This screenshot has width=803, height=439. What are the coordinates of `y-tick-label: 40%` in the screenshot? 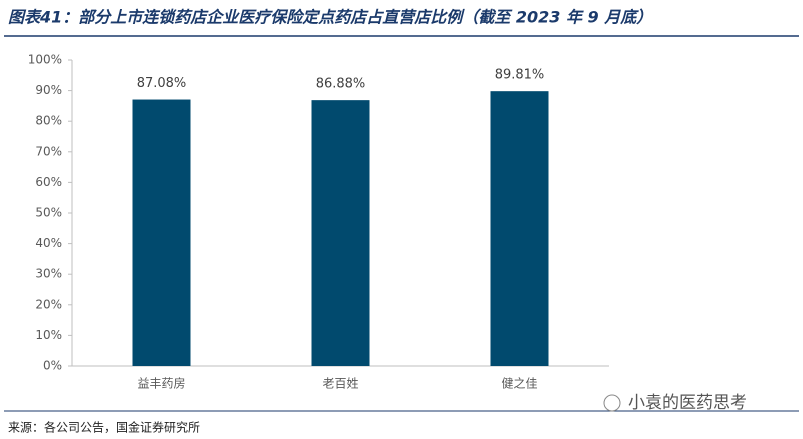 It's located at (48, 243).